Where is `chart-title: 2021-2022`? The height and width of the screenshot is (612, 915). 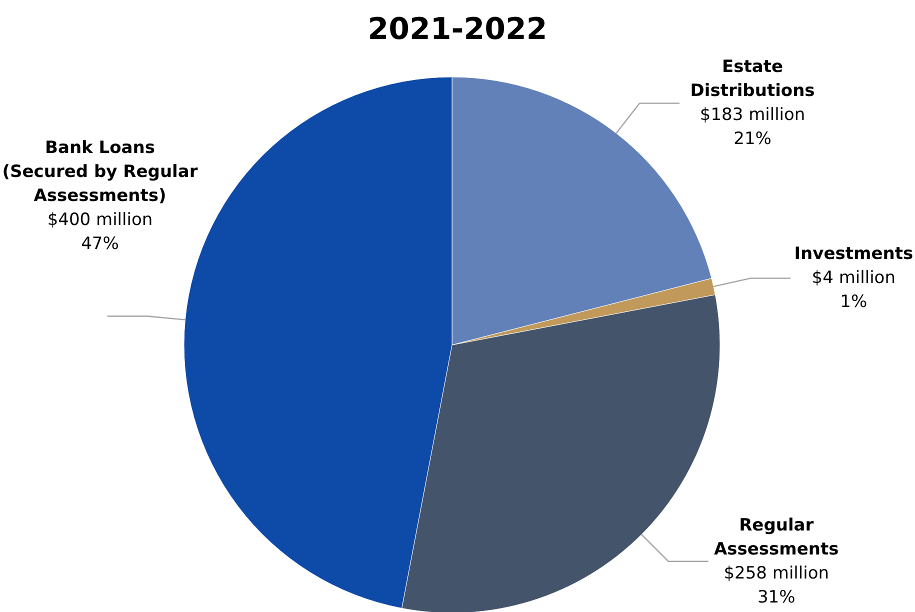
chart-title: 2021-2022 is located at coordinates (458, 29).